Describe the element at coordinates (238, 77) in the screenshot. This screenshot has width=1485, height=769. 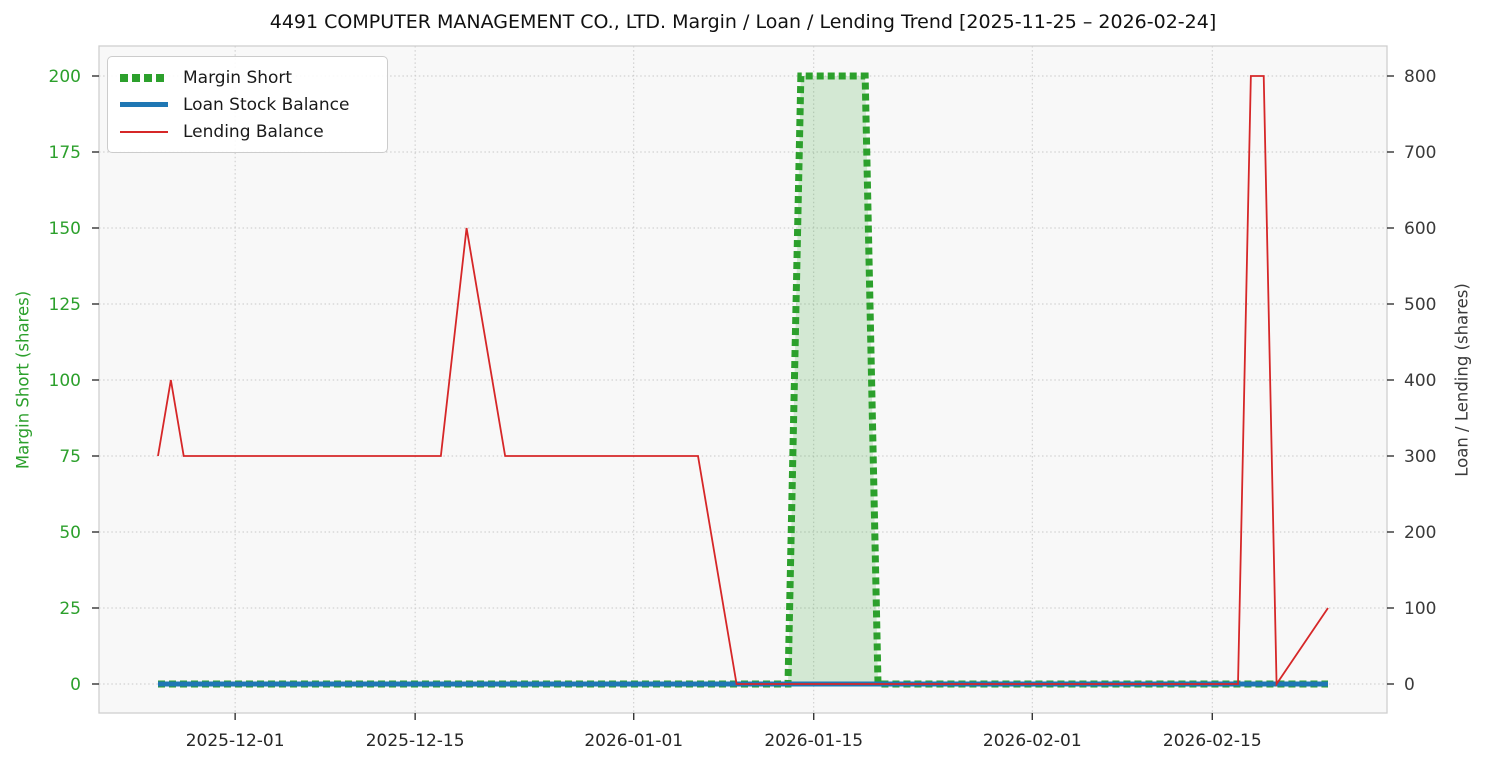
I see `legend-label-margin-short: Margin Short` at that location.